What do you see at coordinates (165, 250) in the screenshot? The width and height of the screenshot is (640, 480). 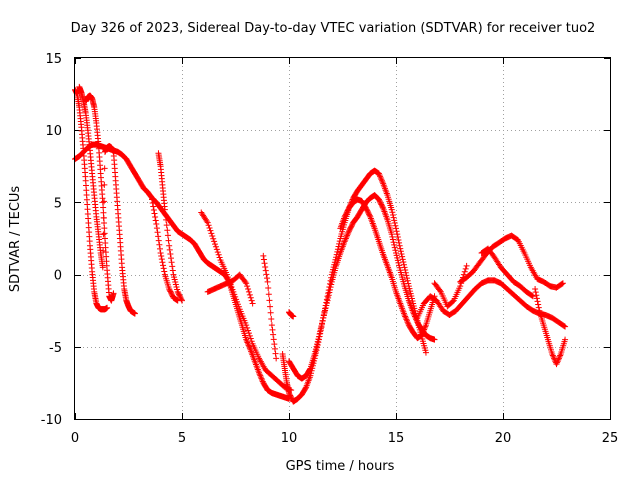 I see `series-arc5` at bounding box center [165, 250].